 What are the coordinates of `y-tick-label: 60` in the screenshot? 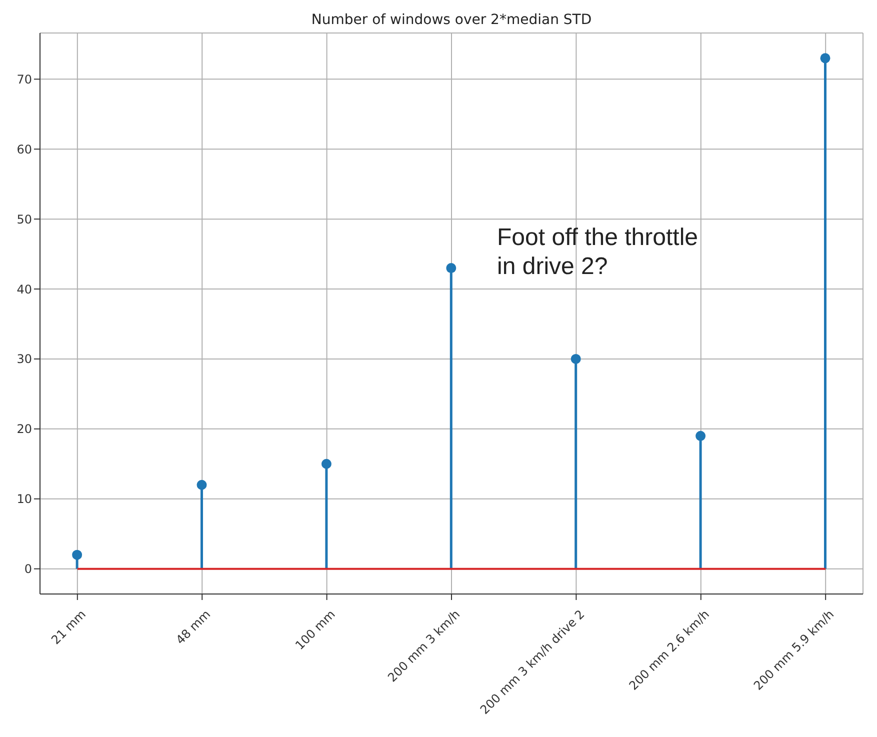 It's located at (24, 149).